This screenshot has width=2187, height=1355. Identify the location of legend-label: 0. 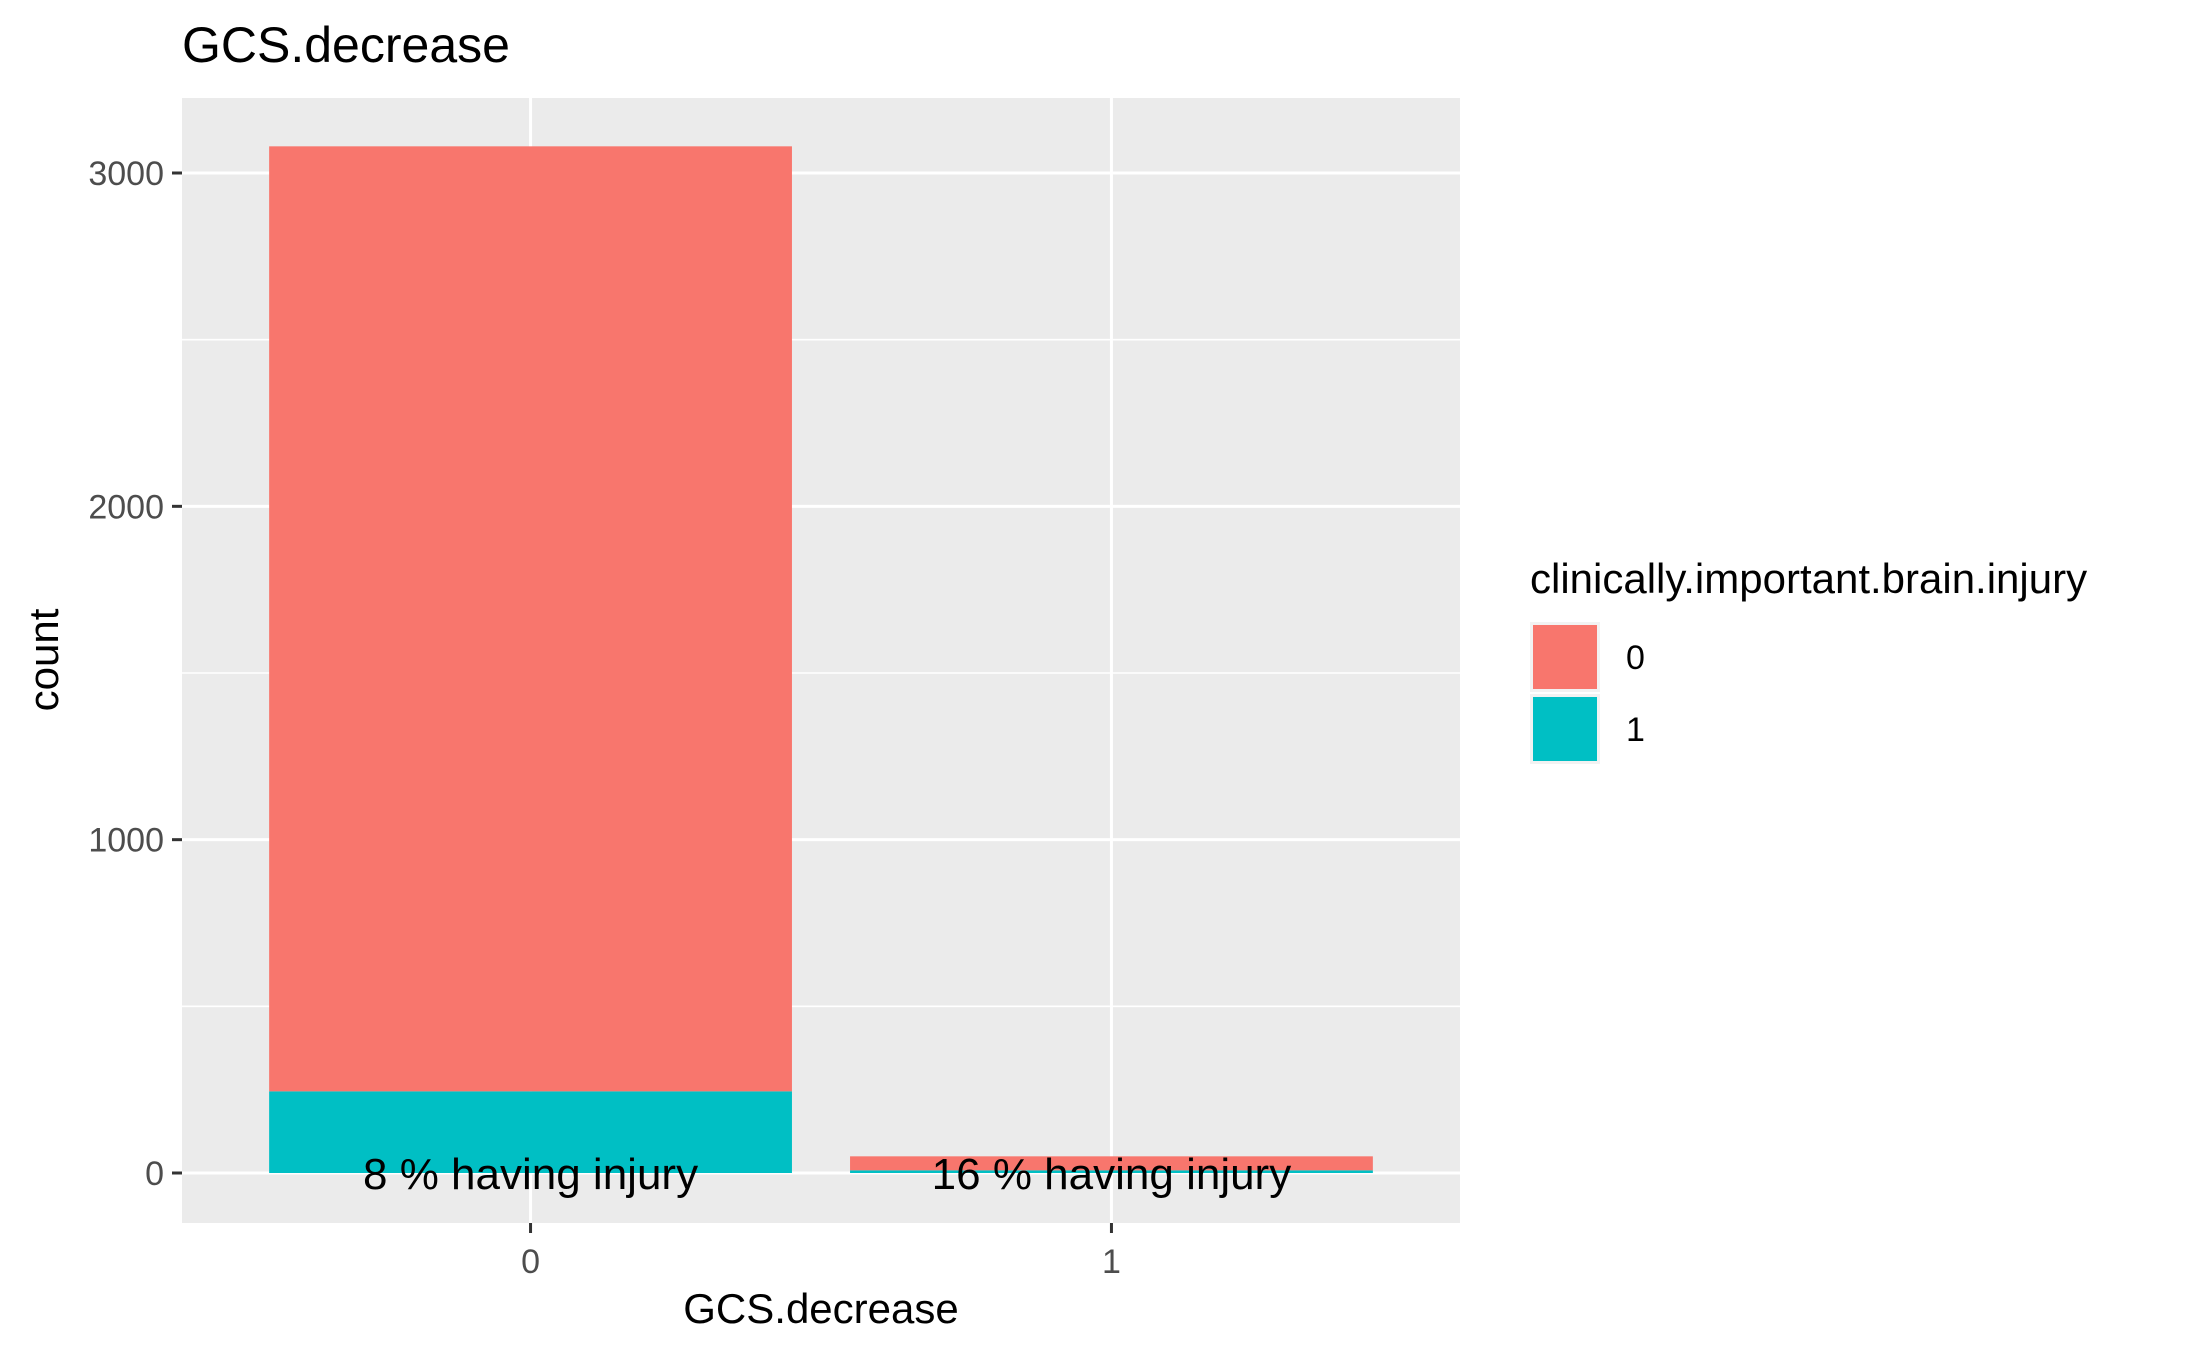
(1635, 658).